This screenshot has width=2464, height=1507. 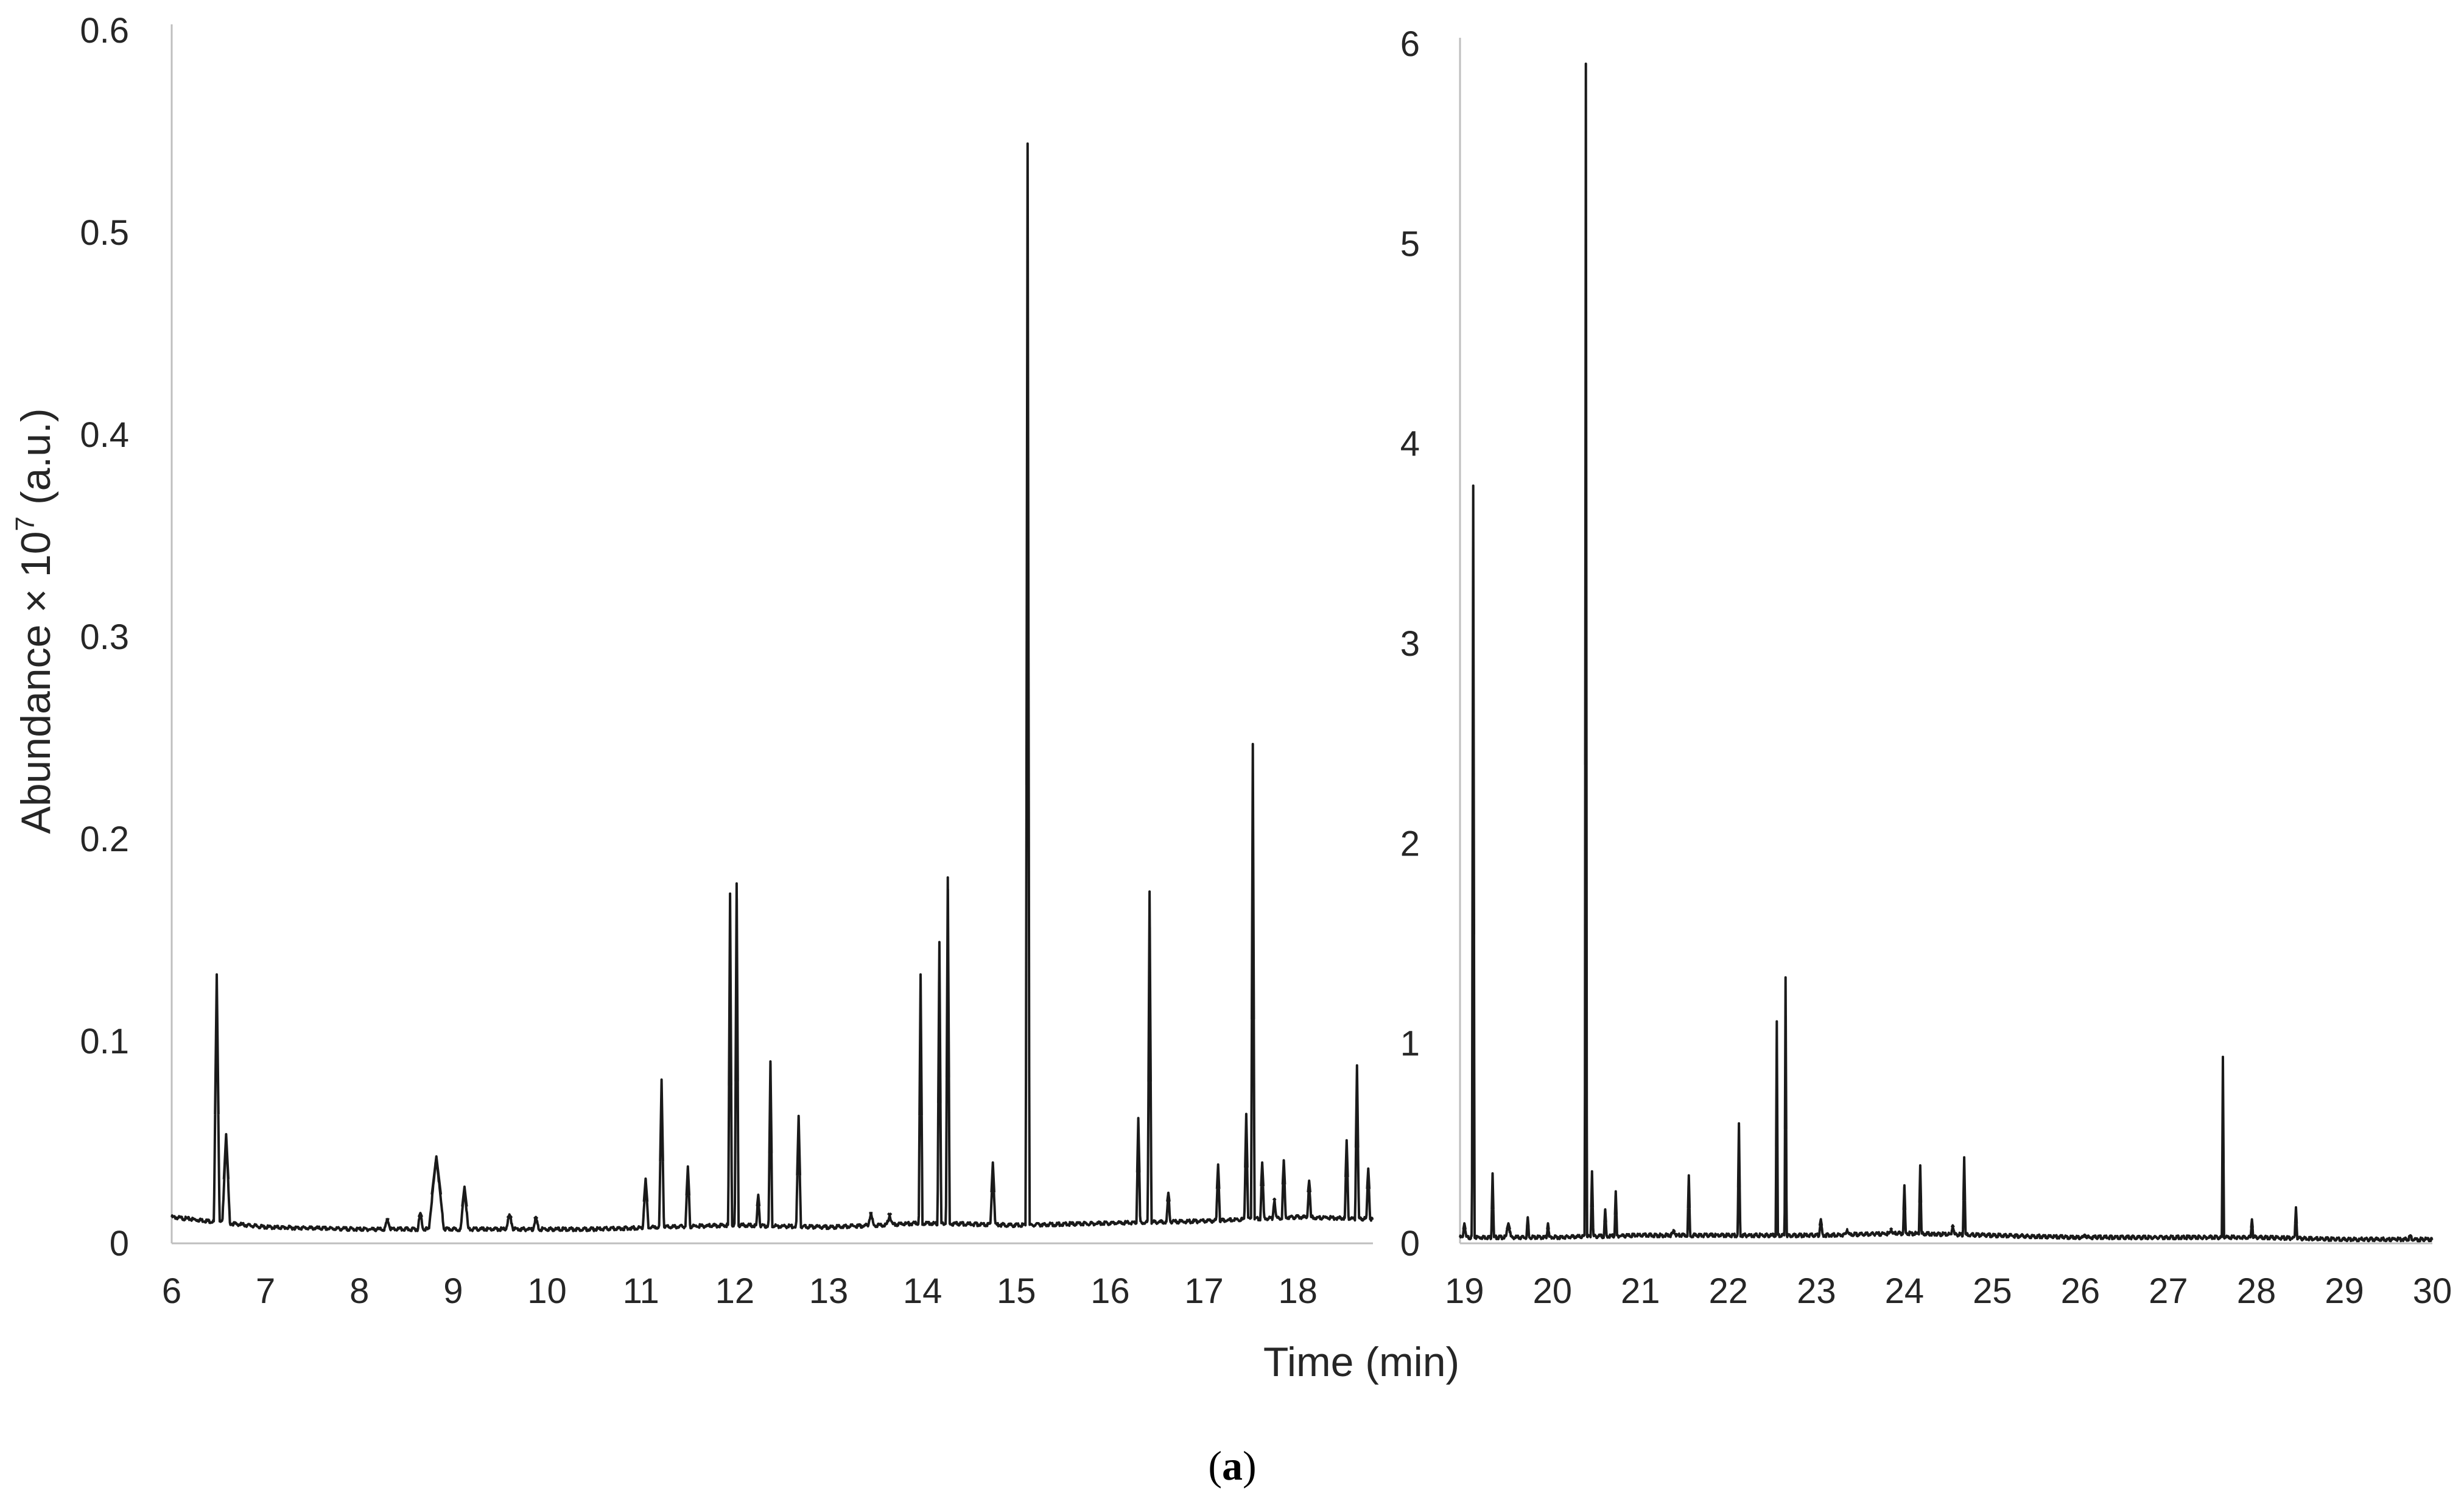 What do you see at coordinates (105, 1041) in the screenshot?
I see `left-y-tick-label: 0.1` at bounding box center [105, 1041].